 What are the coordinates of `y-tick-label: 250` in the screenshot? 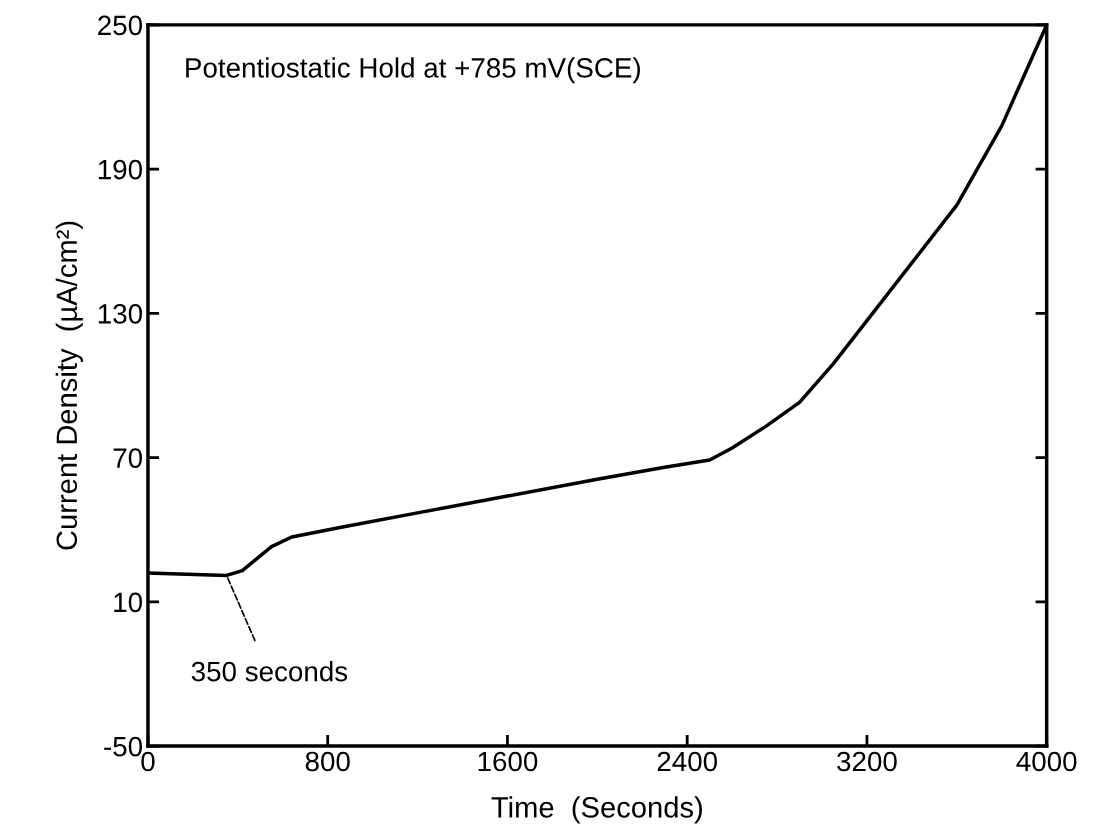 It's located at (120, 25).